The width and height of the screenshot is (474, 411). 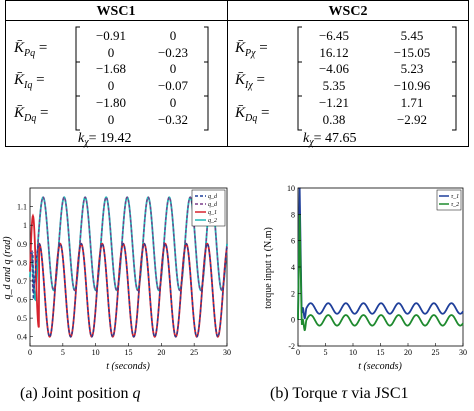 I want to click on wsc1-ki: K̄Iq = −1.68 0 0 −0.07, so click(x=111, y=79).